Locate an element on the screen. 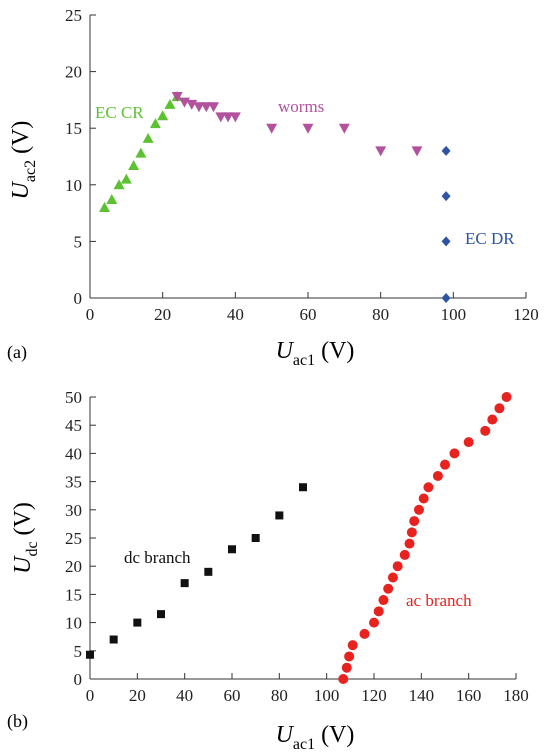  panel-b-y-tick-label: 35 is located at coordinates (73, 482).